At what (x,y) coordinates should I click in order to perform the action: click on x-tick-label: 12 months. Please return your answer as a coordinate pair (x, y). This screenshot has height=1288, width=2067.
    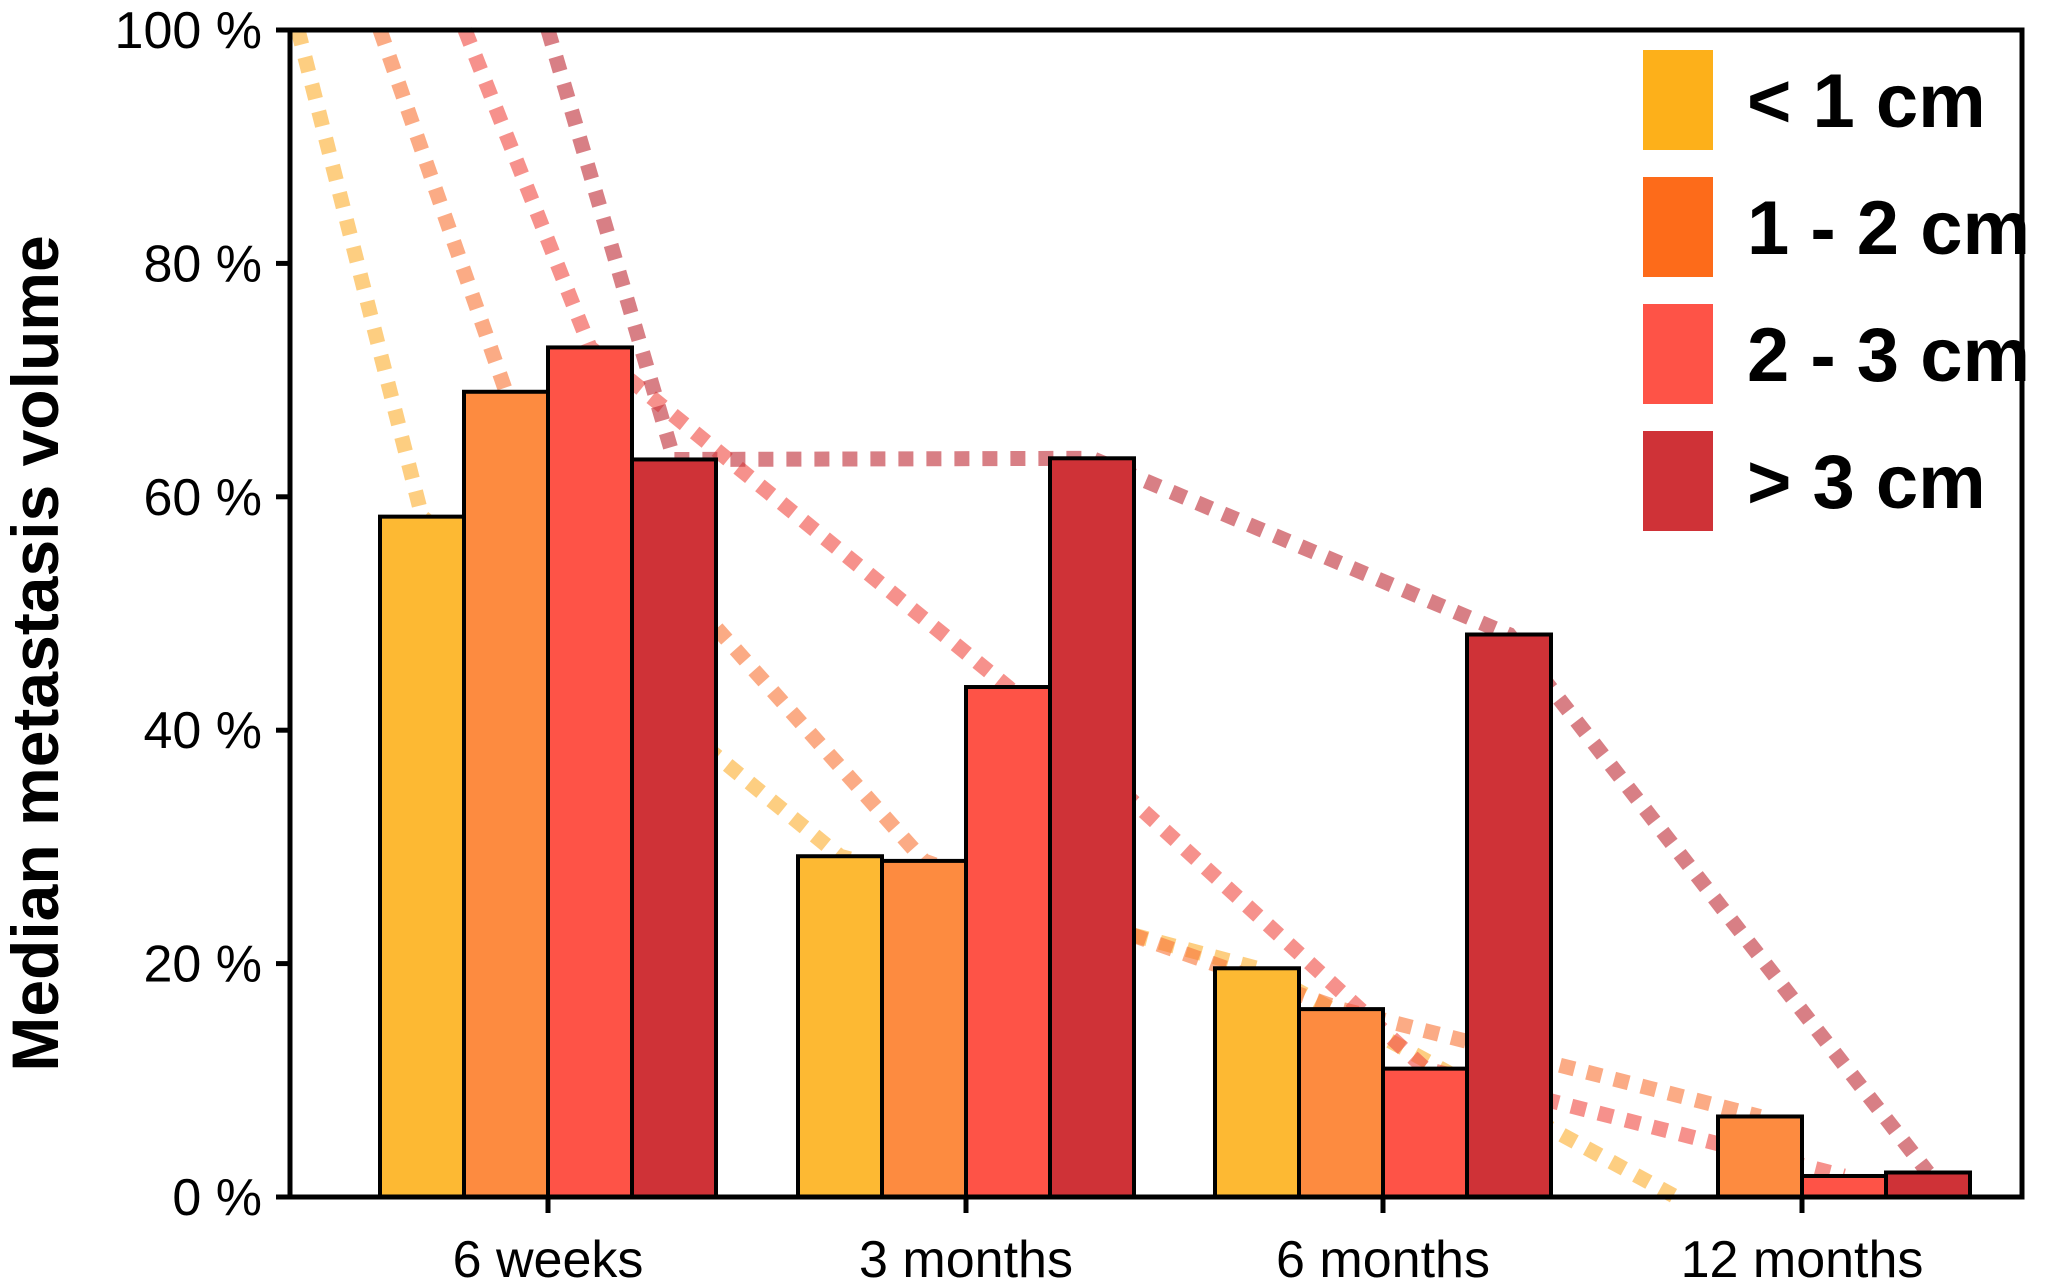
    Looking at the image, I should click on (1802, 1259).